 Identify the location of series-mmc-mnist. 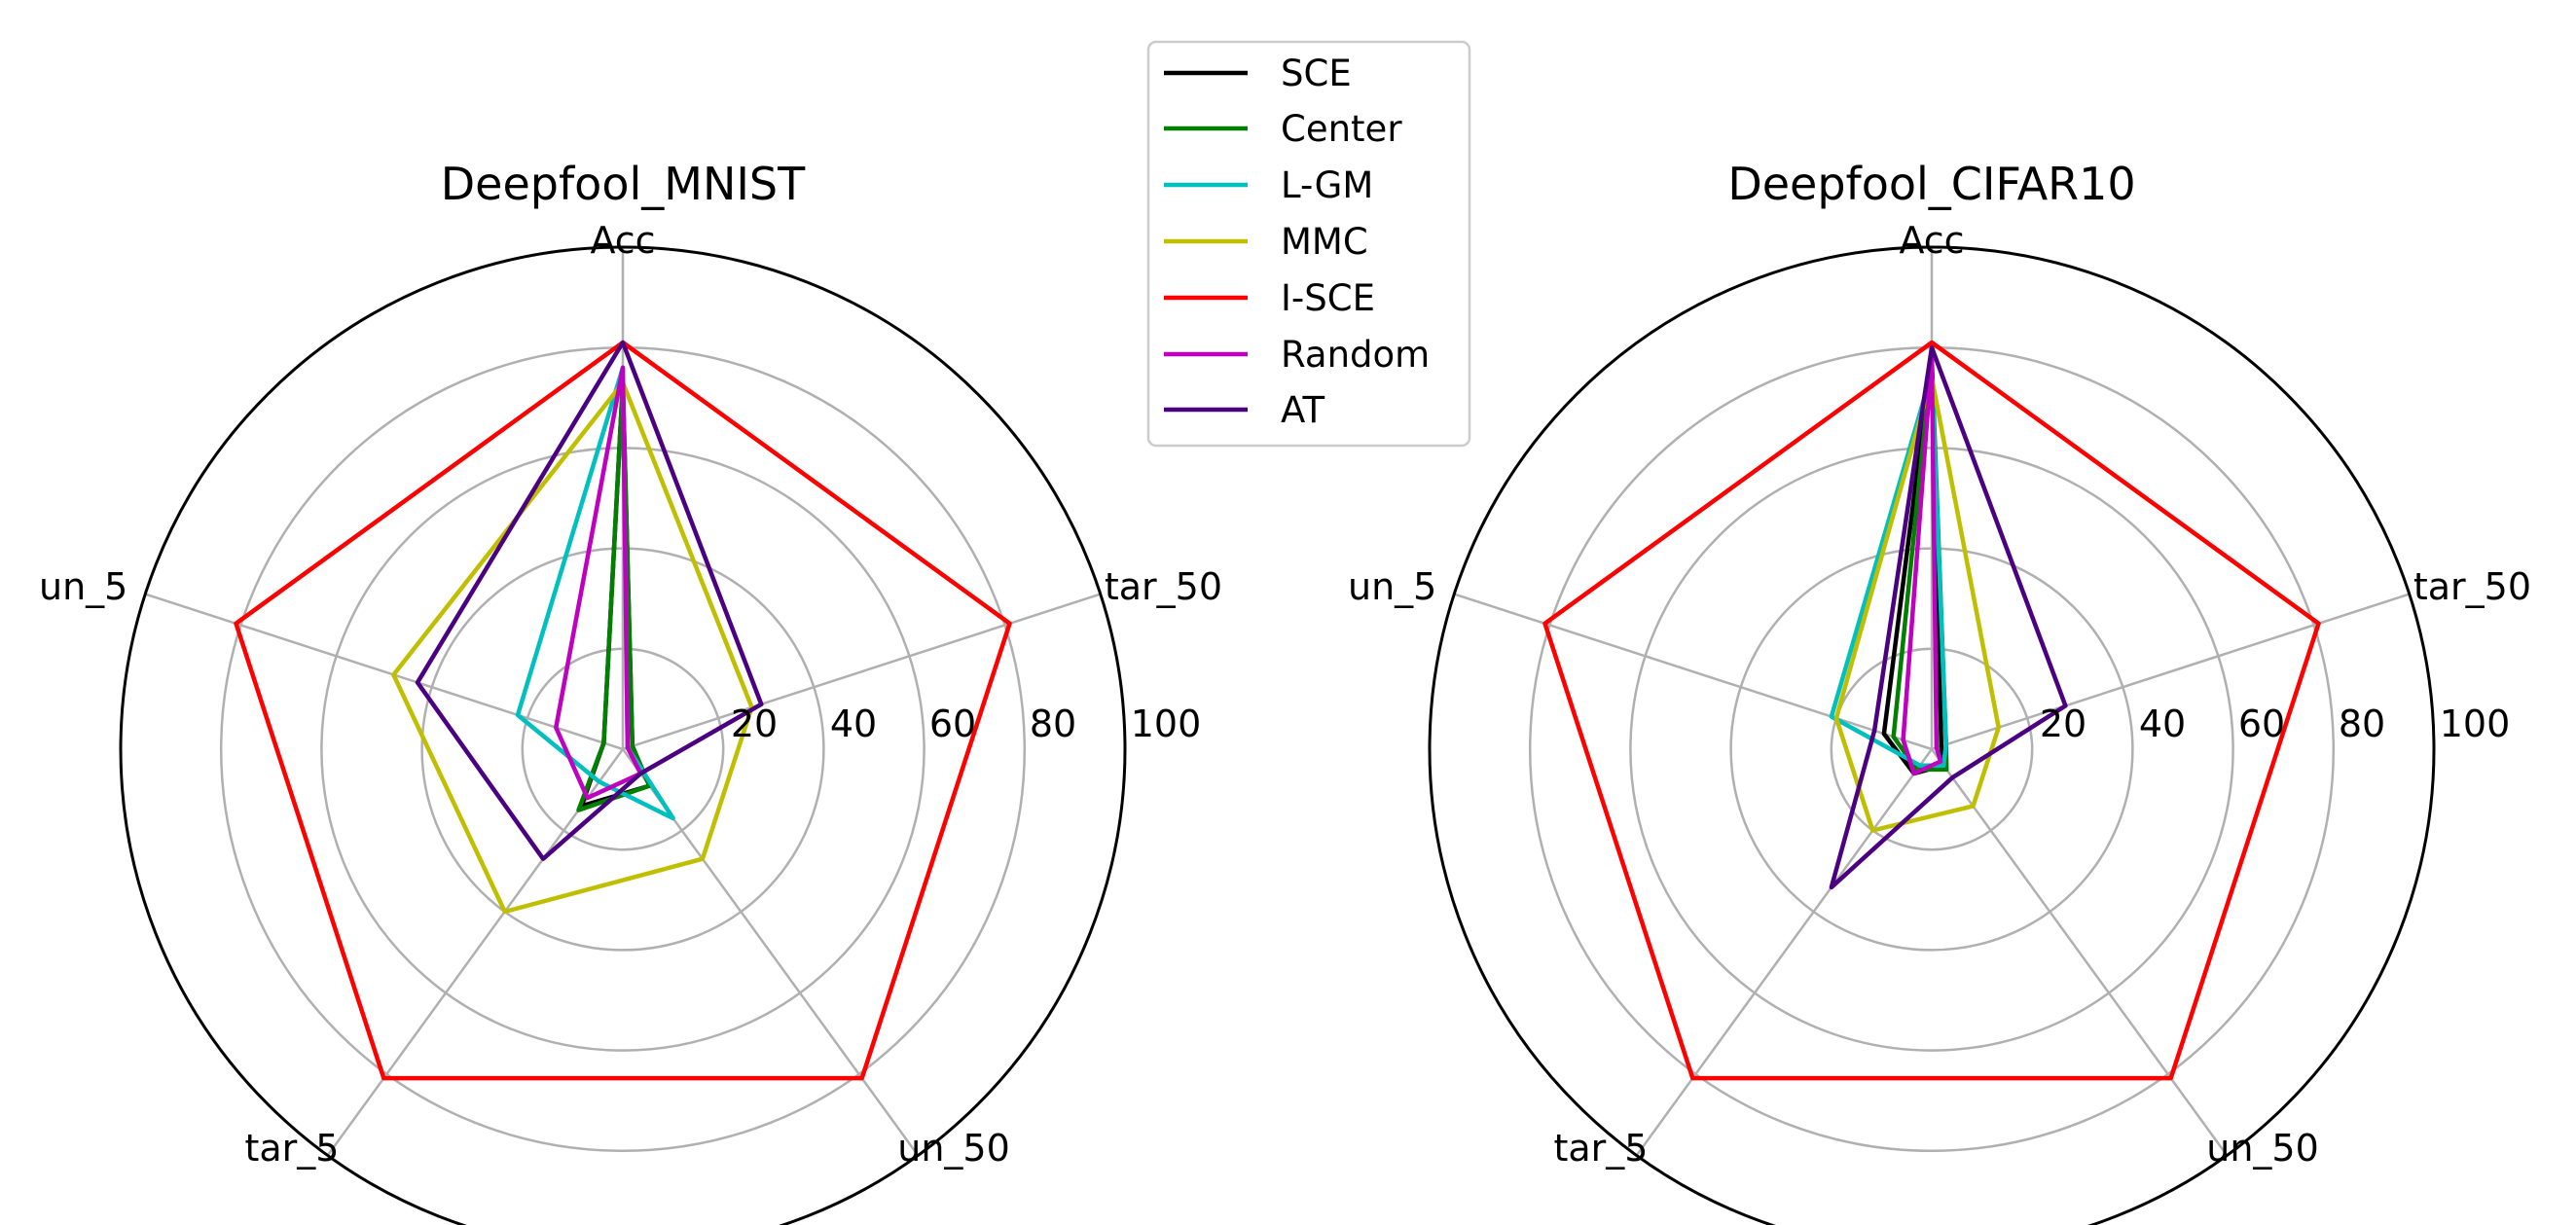
(572, 648).